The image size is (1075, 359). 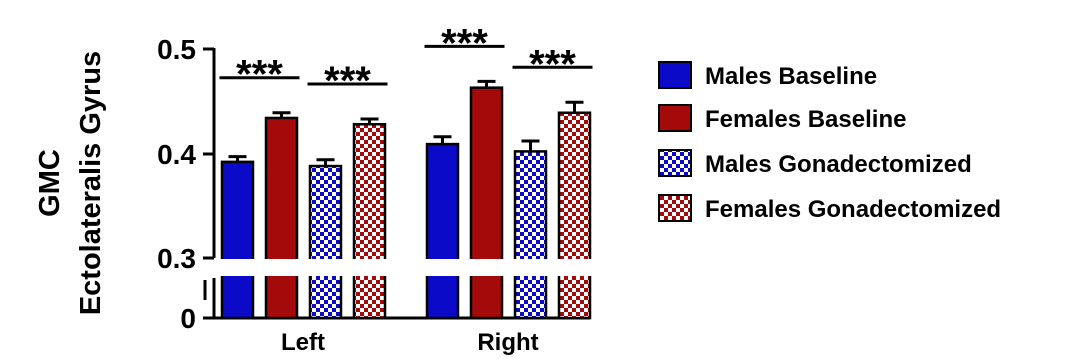 I want to click on legend-label-males-baseline: Males Baseline, so click(x=791, y=76).